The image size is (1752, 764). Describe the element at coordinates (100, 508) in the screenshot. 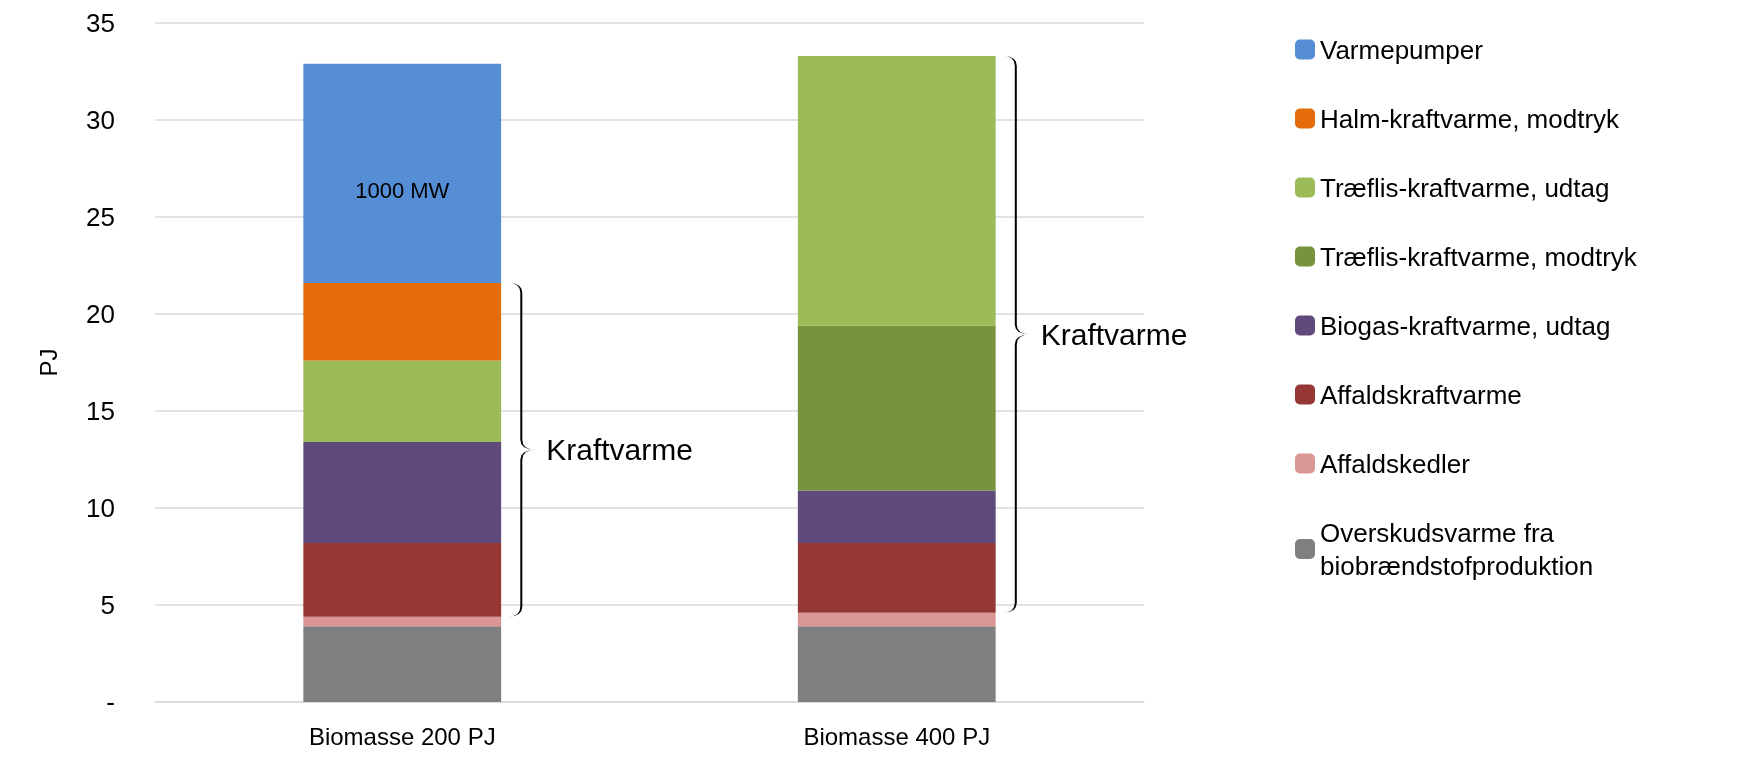

I see `y-tick-label: 10` at that location.